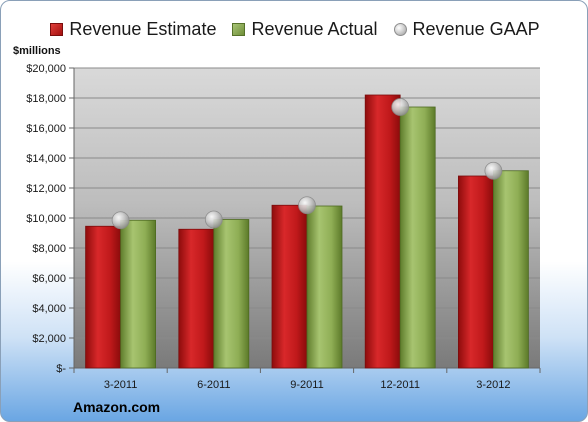 Image resolution: width=588 pixels, height=422 pixels. What do you see at coordinates (46, 189) in the screenshot?
I see `y-tick-label: $12,000` at bounding box center [46, 189].